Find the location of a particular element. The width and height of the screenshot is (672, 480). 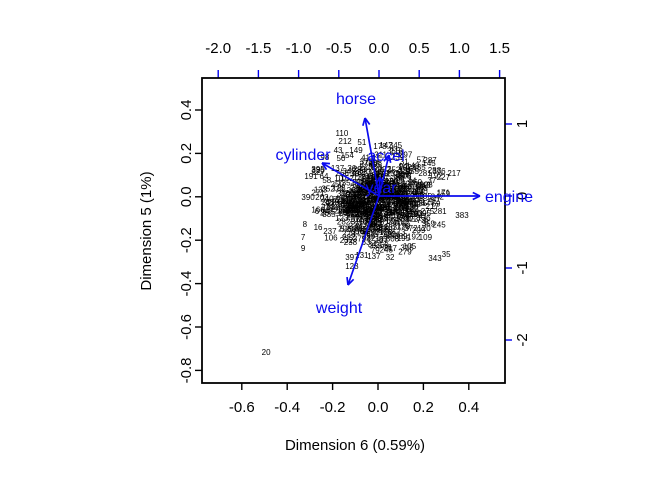

right-axis-tick-label: 0 is located at coordinates (522, 196).